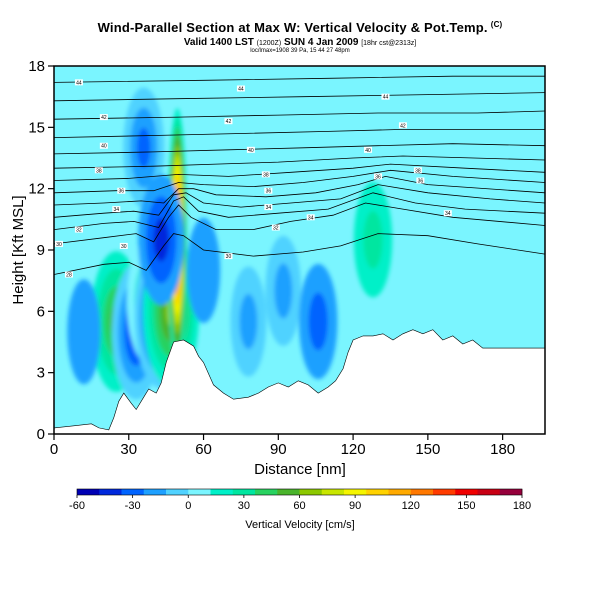  I want to click on isentrope-label-0: 44, so click(78, 82).